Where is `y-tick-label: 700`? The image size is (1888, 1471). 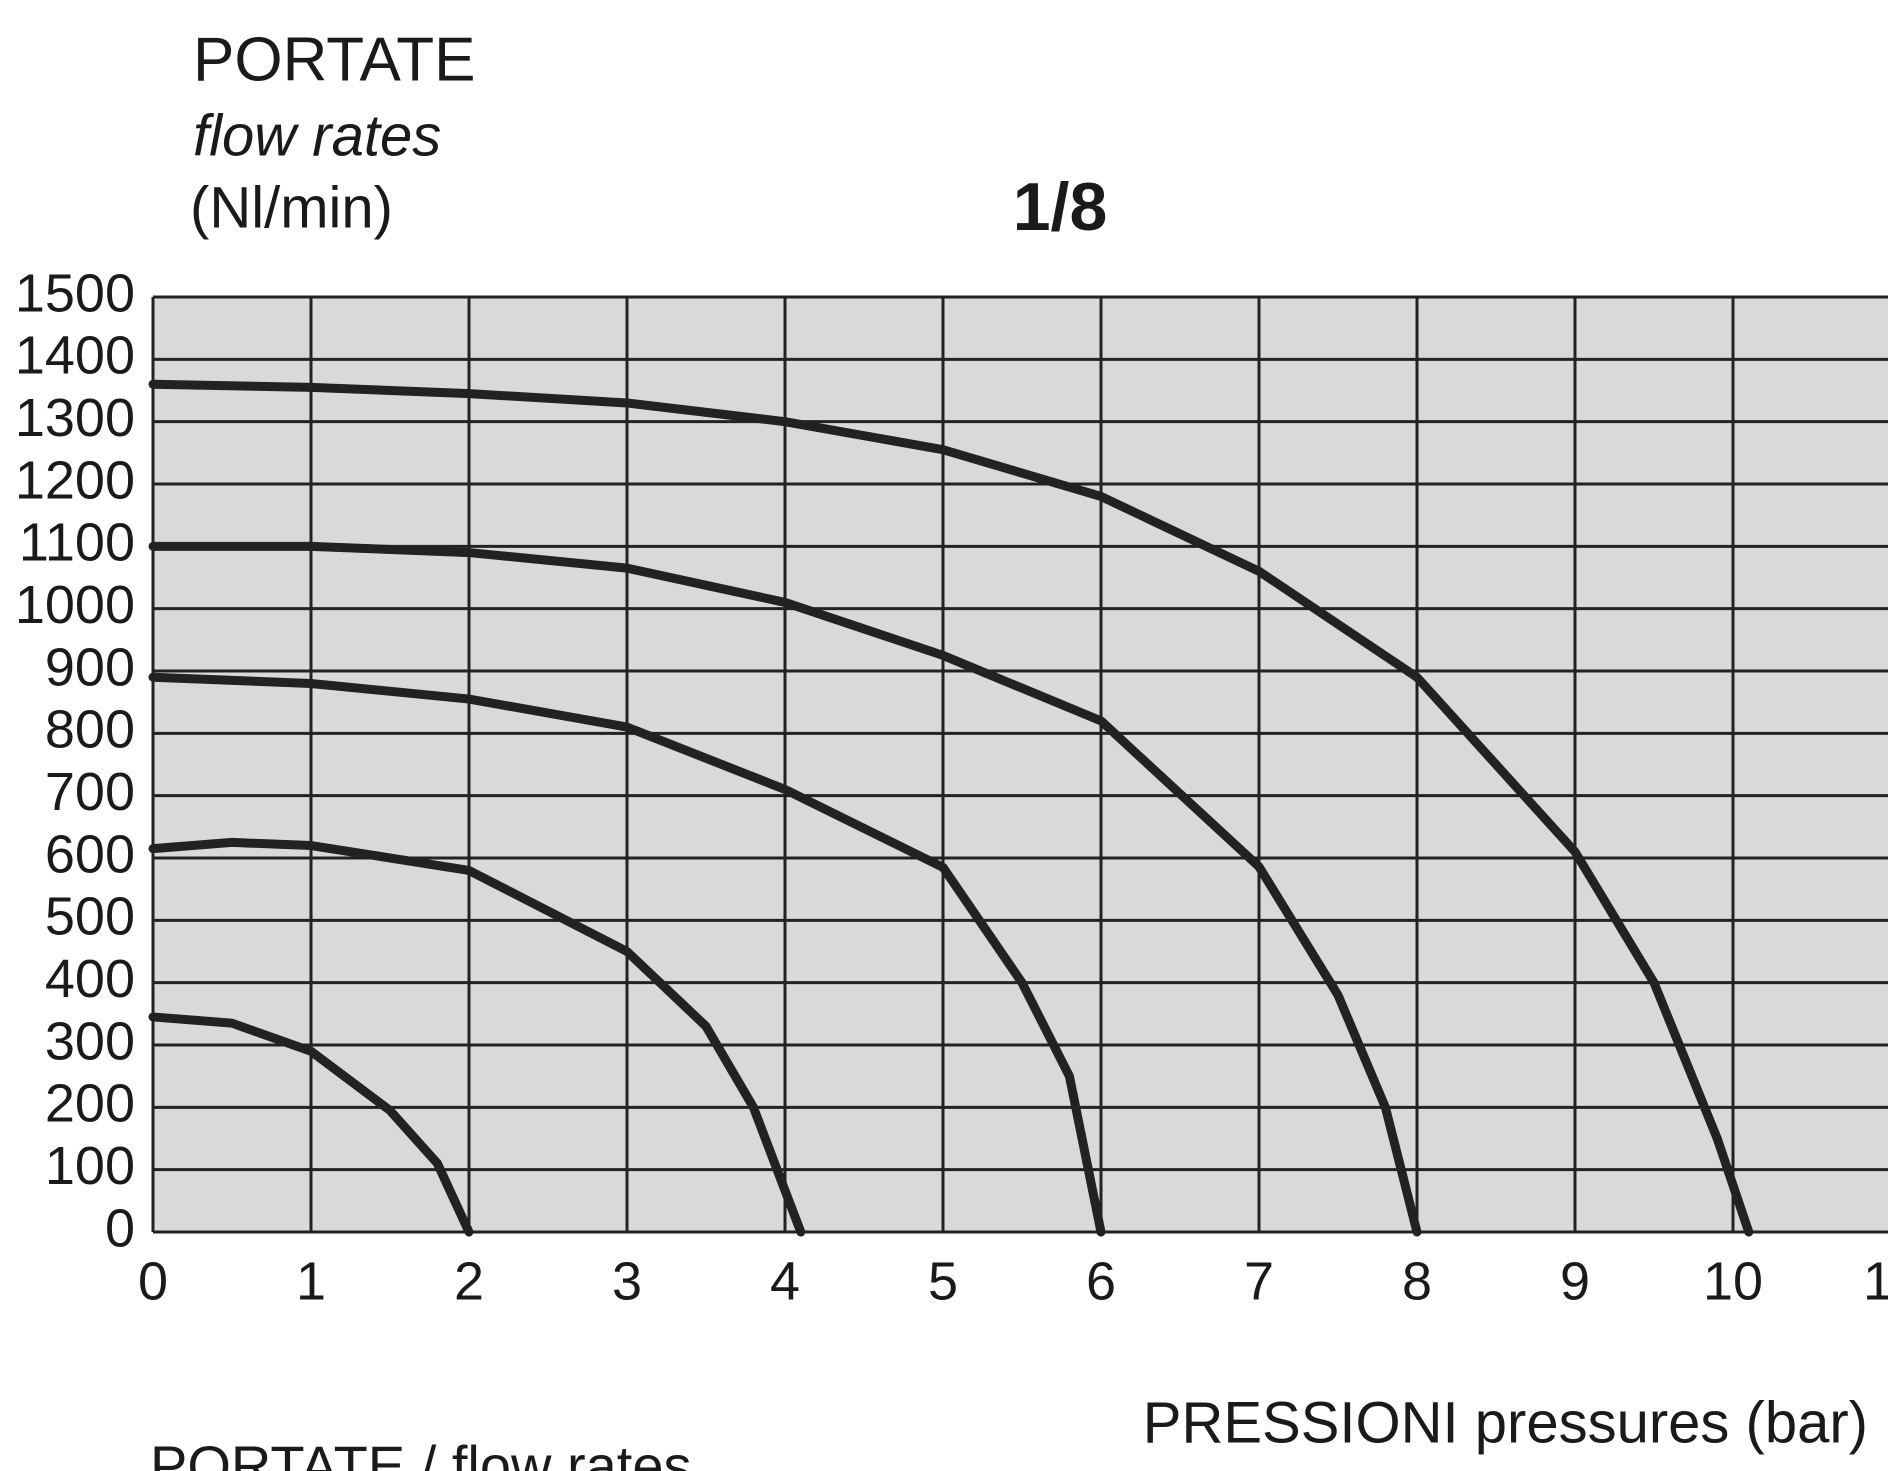 y-tick-label: 700 is located at coordinates (90, 792).